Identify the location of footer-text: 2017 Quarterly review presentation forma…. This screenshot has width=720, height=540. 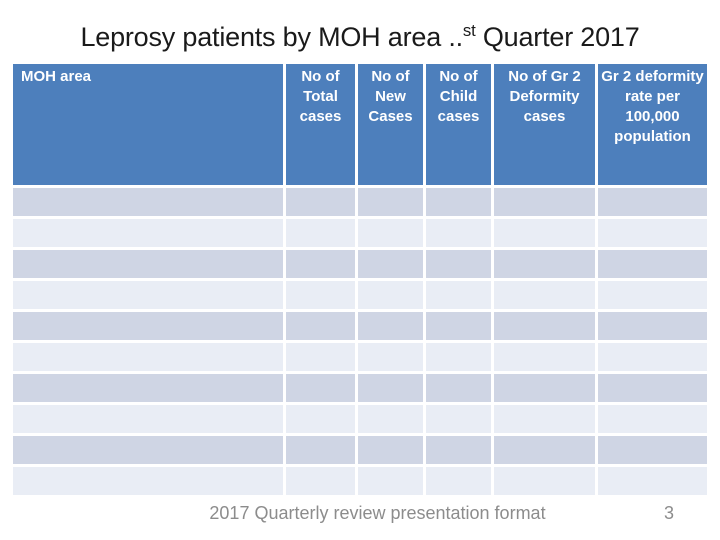
(377, 513).